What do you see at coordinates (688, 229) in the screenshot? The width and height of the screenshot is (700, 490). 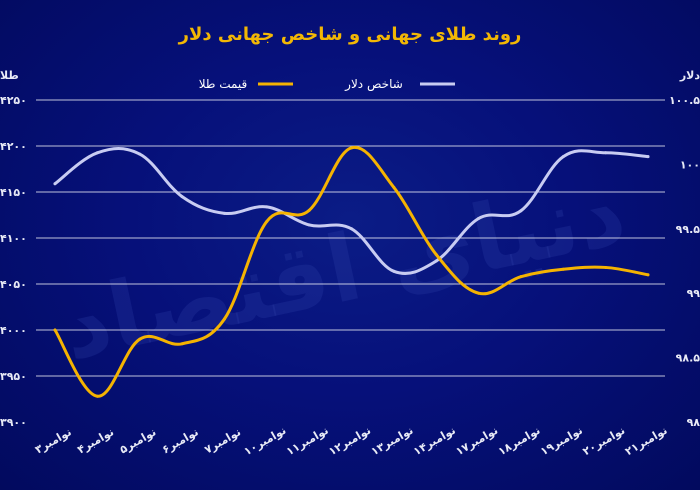 I see `right-tick-label: ۹۹.۵` at bounding box center [688, 229].